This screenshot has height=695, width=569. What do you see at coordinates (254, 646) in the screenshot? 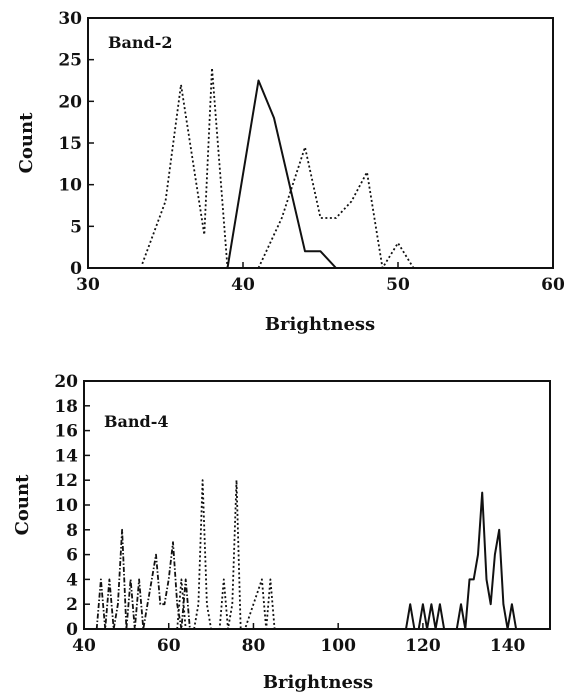
I see `x-tick-label: 80` at bounding box center [254, 646].